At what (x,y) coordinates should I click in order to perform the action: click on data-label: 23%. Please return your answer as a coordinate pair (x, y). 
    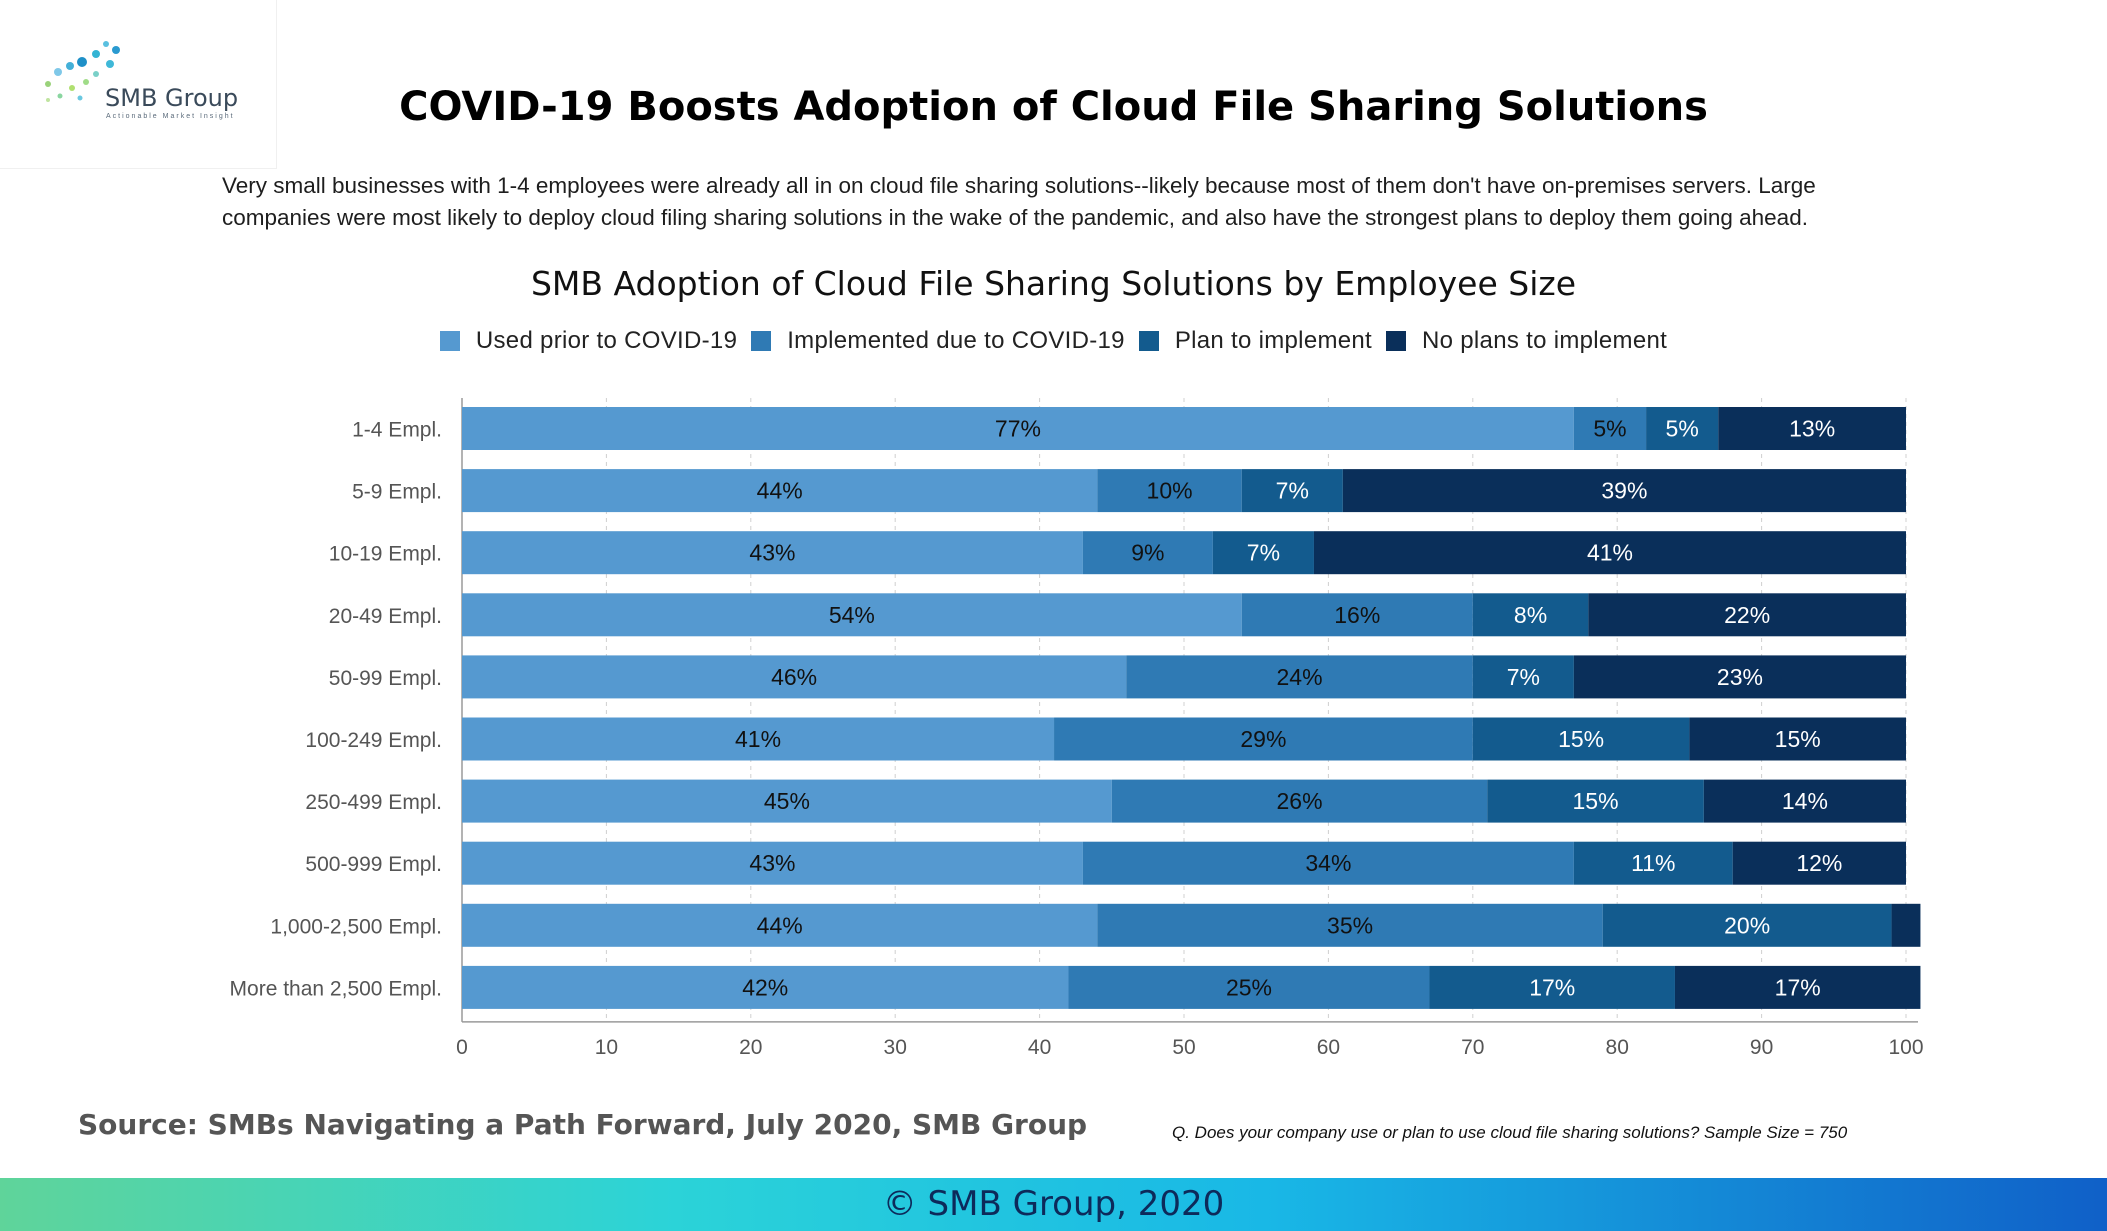
    Looking at the image, I should click on (1740, 677).